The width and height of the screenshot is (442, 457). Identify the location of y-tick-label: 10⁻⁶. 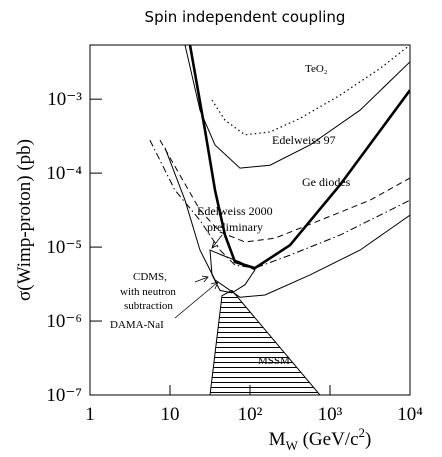
(64, 321).